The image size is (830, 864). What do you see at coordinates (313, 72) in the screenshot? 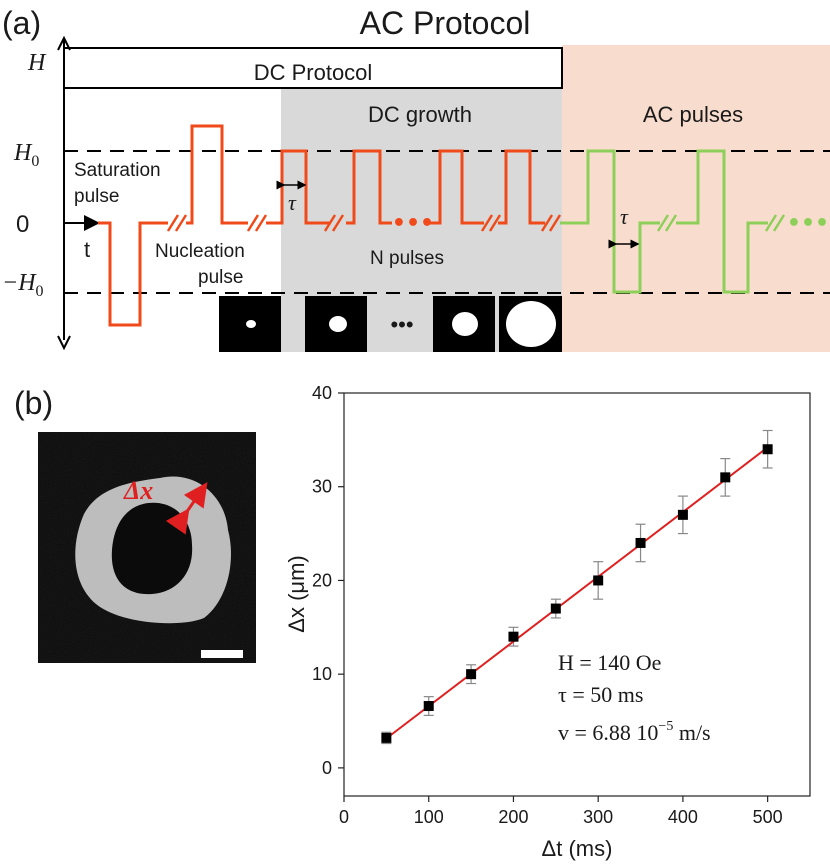
I see `dc-protocol-label: DC Protocol` at bounding box center [313, 72].